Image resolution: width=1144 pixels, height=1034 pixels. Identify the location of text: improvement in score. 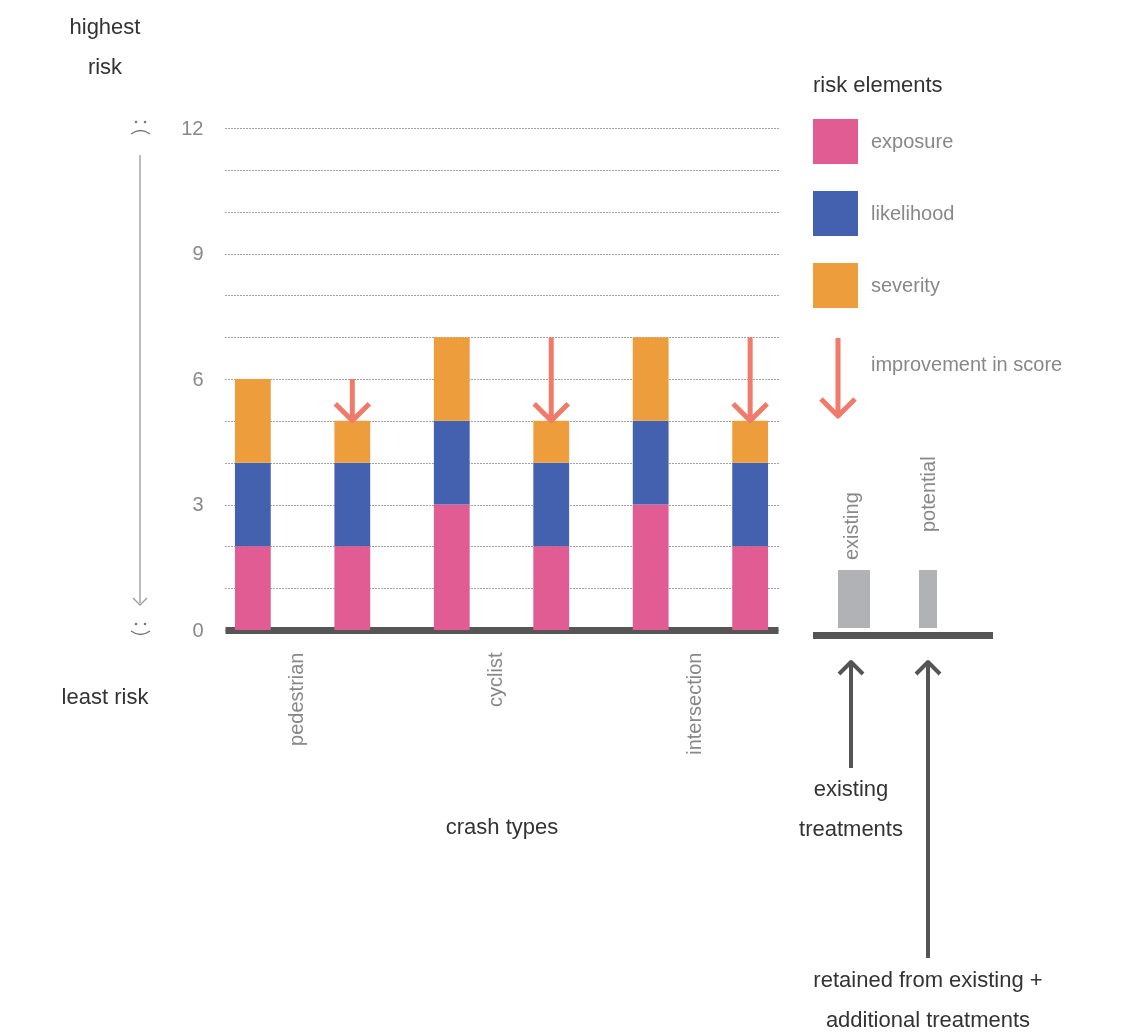
(967, 364).